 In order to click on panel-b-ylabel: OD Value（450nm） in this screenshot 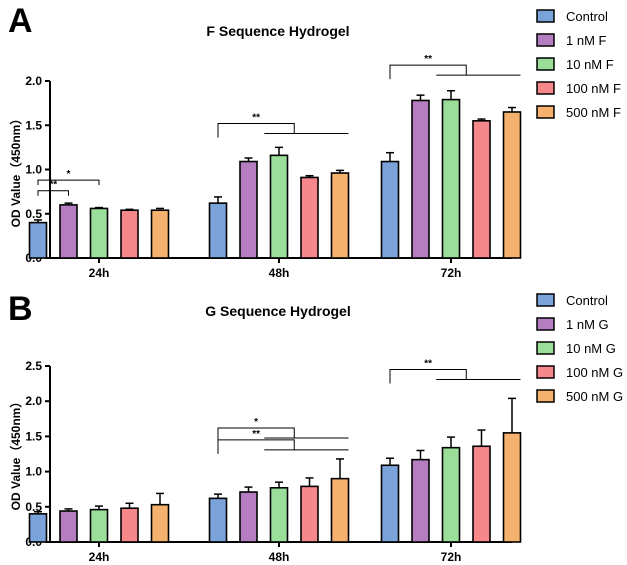, I will do `click(15, 453)`.